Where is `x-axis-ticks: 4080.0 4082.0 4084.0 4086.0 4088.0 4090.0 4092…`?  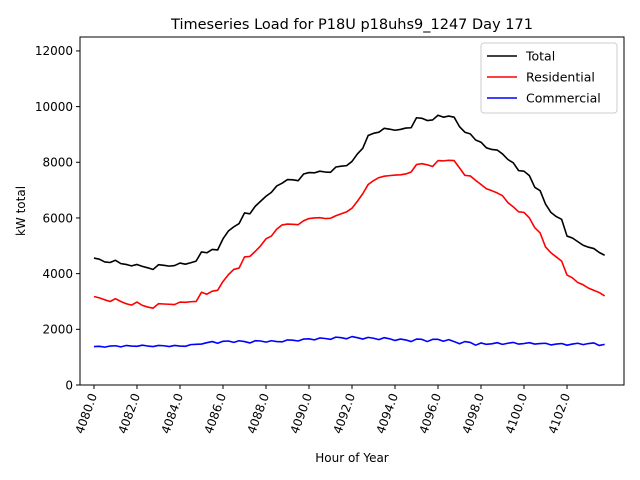 x-axis-ticks: 4080.0 4082.0 4084.0 4086.0 4088.0 4090.0 4092… is located at coordinates (323, 410).